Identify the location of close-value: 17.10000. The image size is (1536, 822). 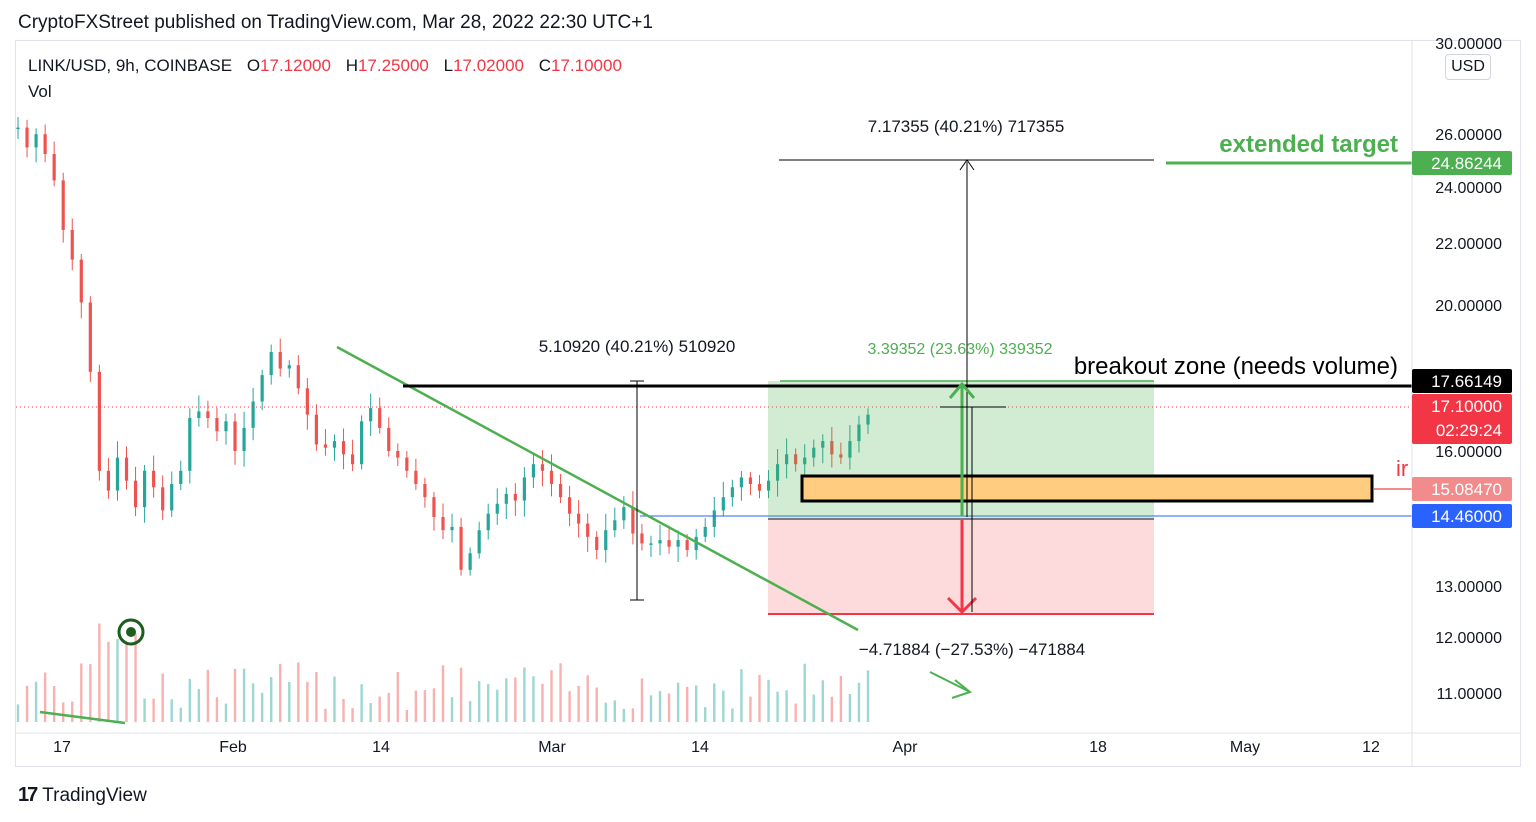
(586, 65).